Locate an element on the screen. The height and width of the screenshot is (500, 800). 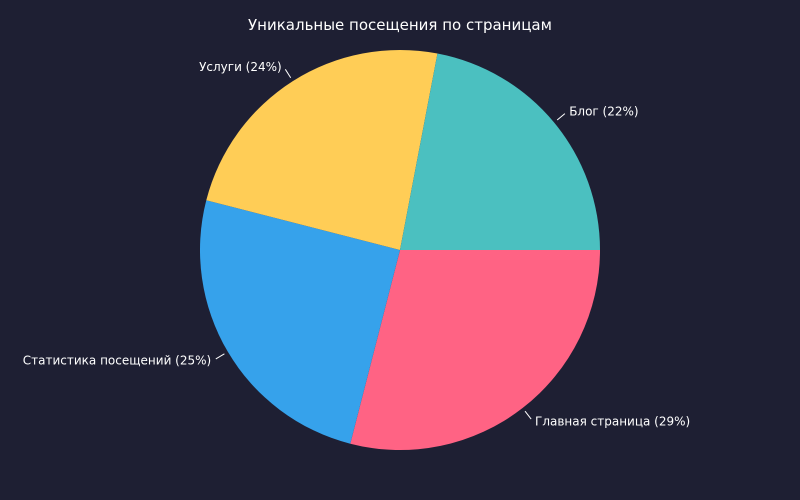
slice-label-3: Услуги (24%) is located at coordinates (240, 67).